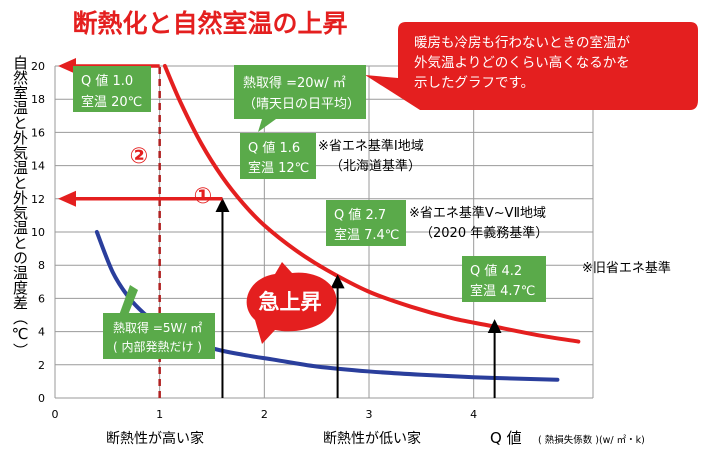  What do you see at coordinates (41, 265) in the screenshot?
I see `y-tick-label-8: 8` at bounding box center [41, 265].